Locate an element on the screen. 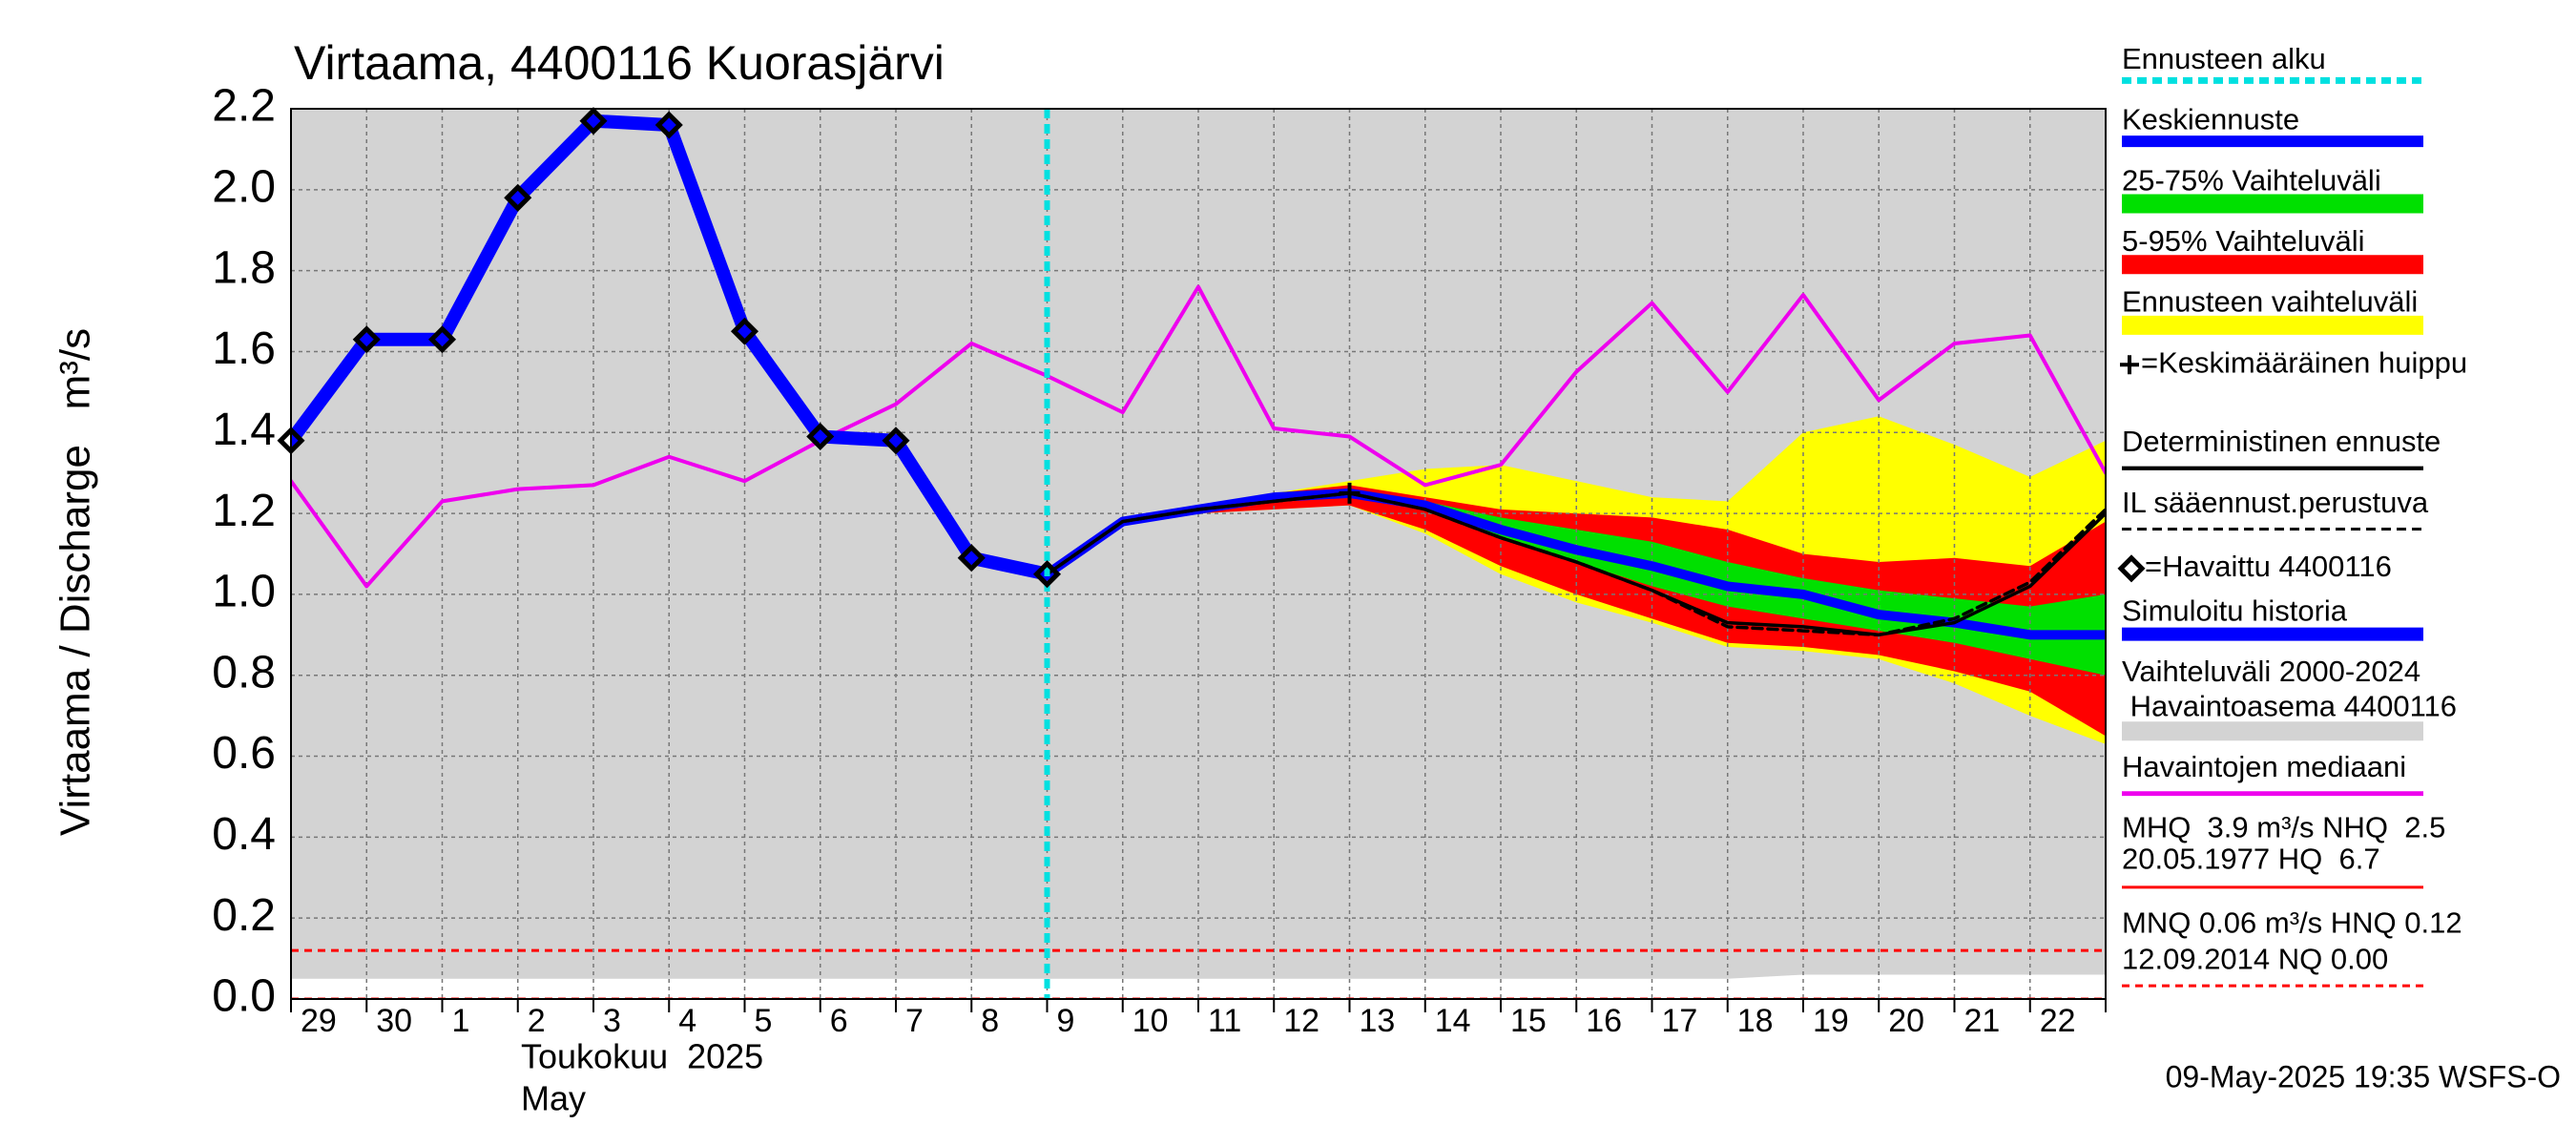 The height and width of the screenshot is (1145, 2576). x-tick-label: 13 is located at coordinates (1378, 1021).